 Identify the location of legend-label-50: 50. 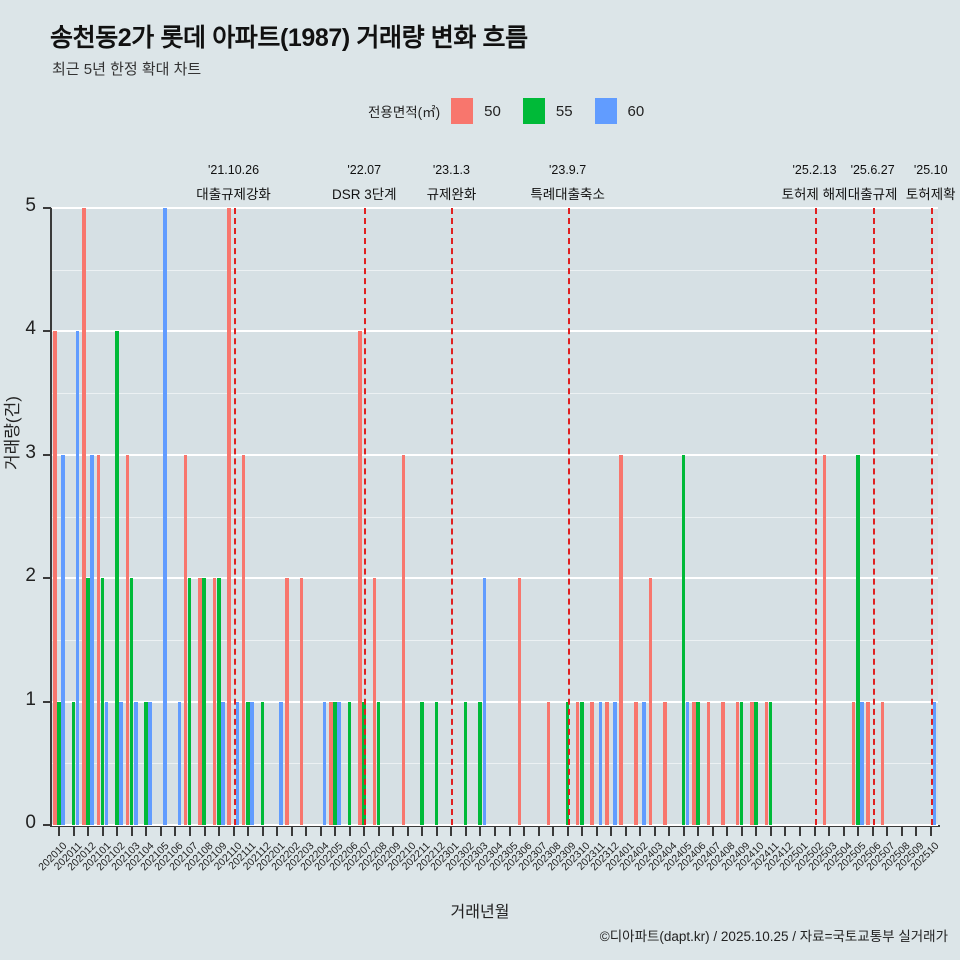
(492, 111).